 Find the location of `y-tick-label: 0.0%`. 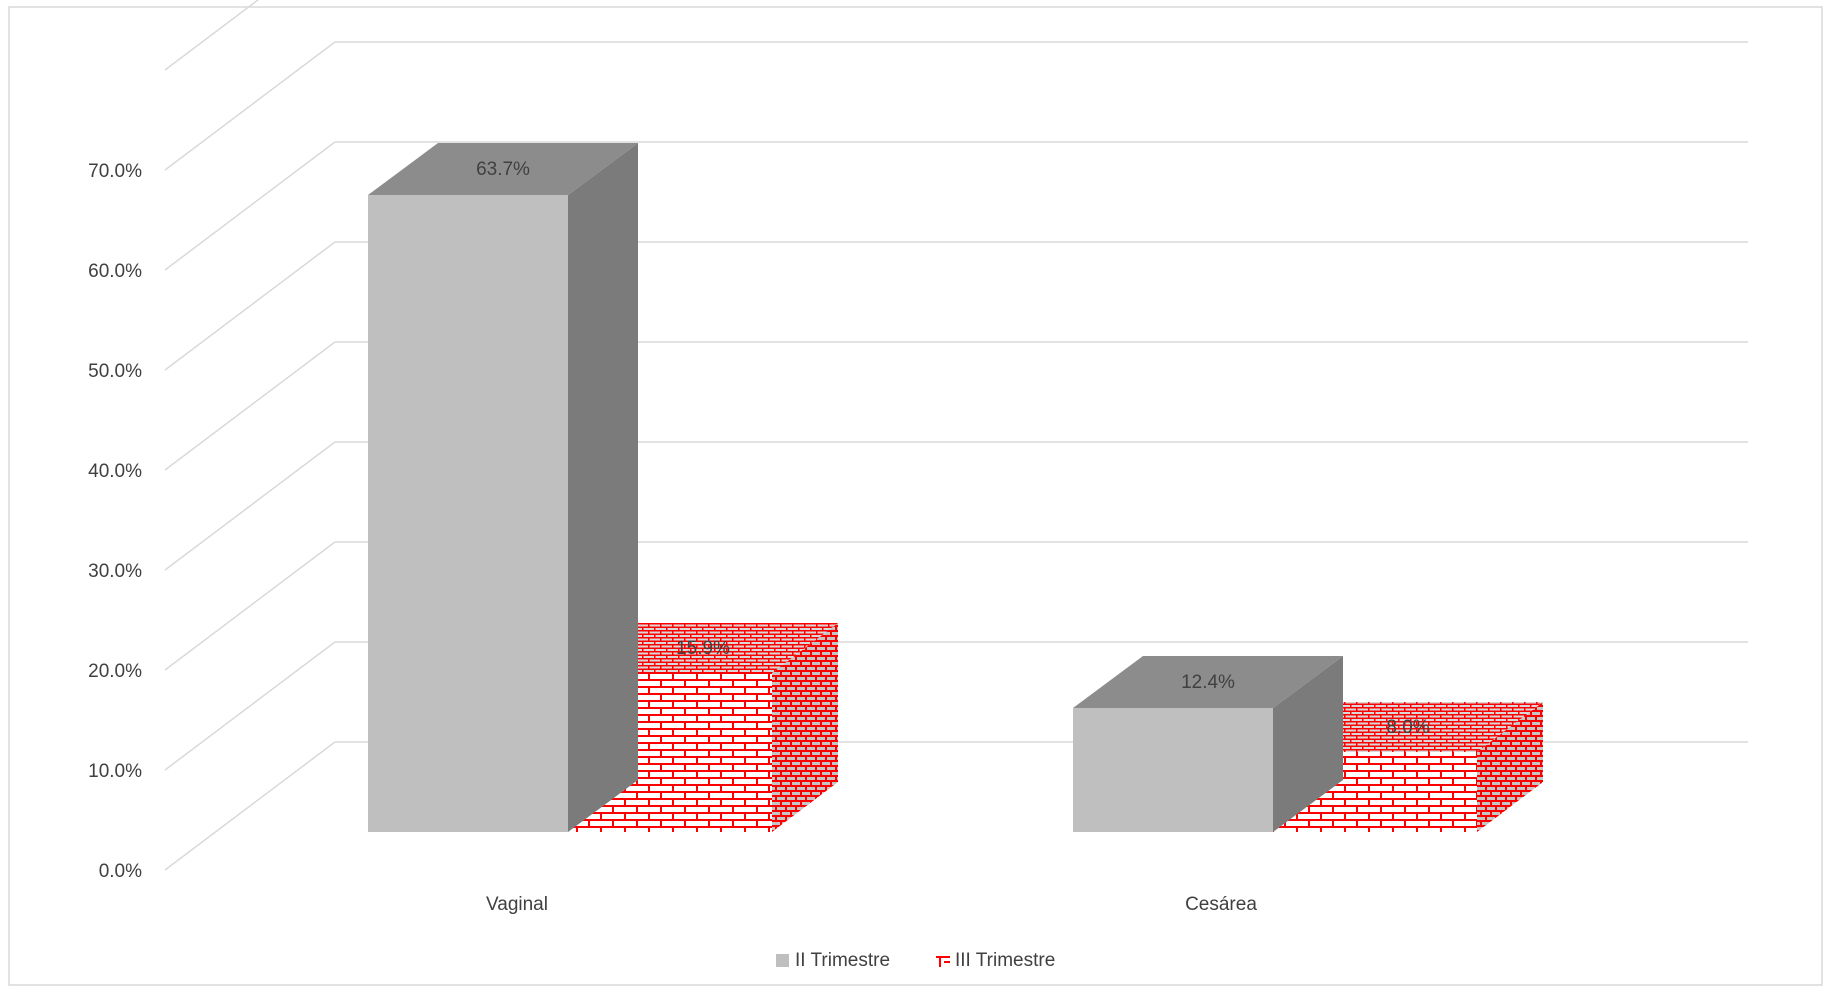

y-tick-label: 0.0% is located at coordinates (120, 871).